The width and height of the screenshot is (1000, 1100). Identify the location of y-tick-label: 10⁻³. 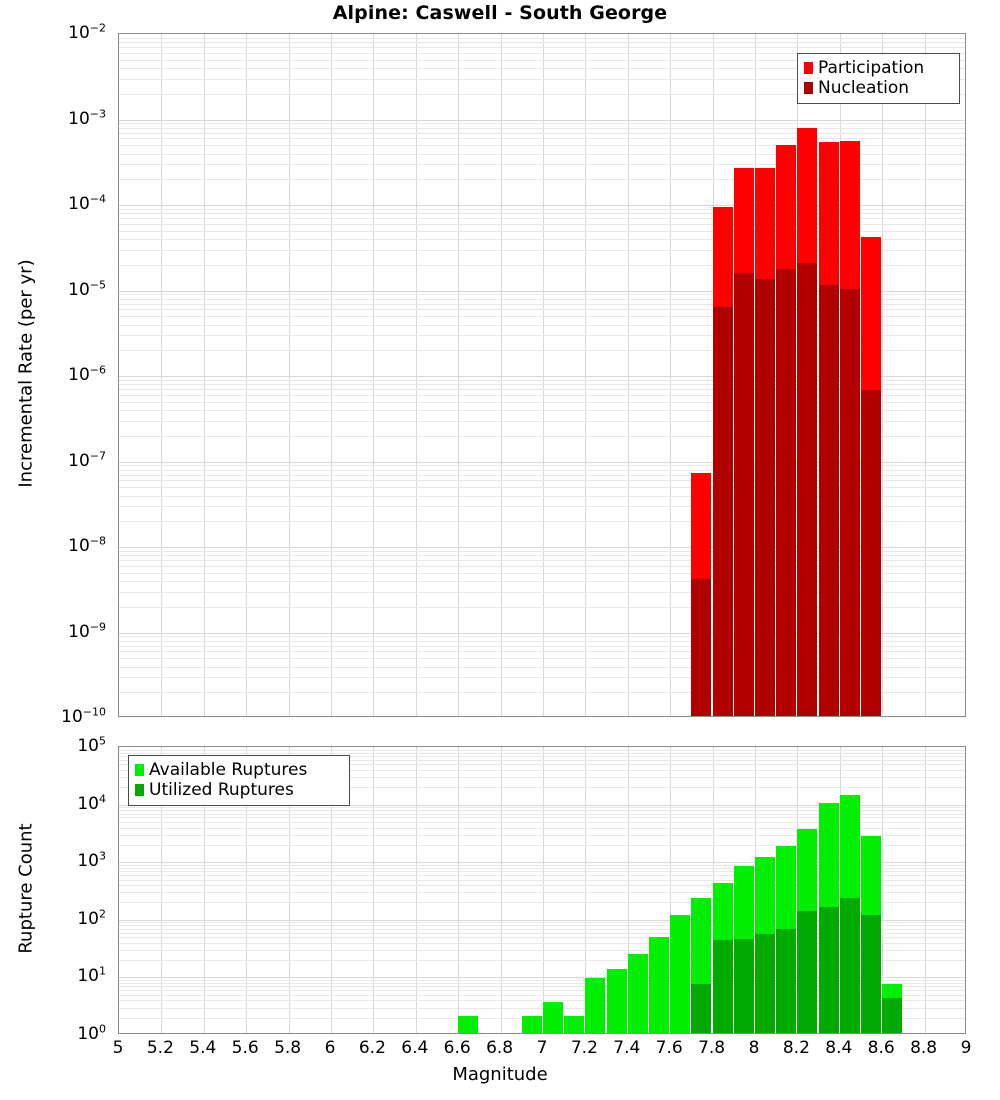
(87, 117).